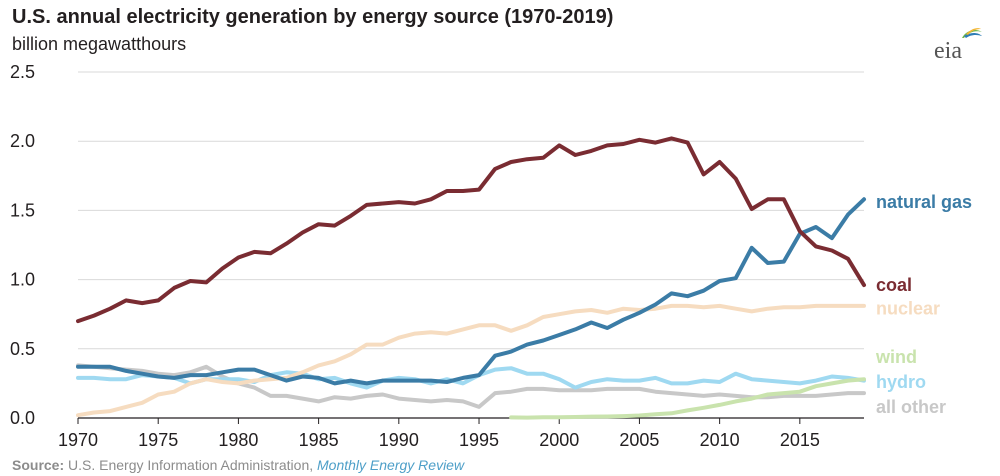  I want to click on y-tick-label: 1.5, so click(22, 210).